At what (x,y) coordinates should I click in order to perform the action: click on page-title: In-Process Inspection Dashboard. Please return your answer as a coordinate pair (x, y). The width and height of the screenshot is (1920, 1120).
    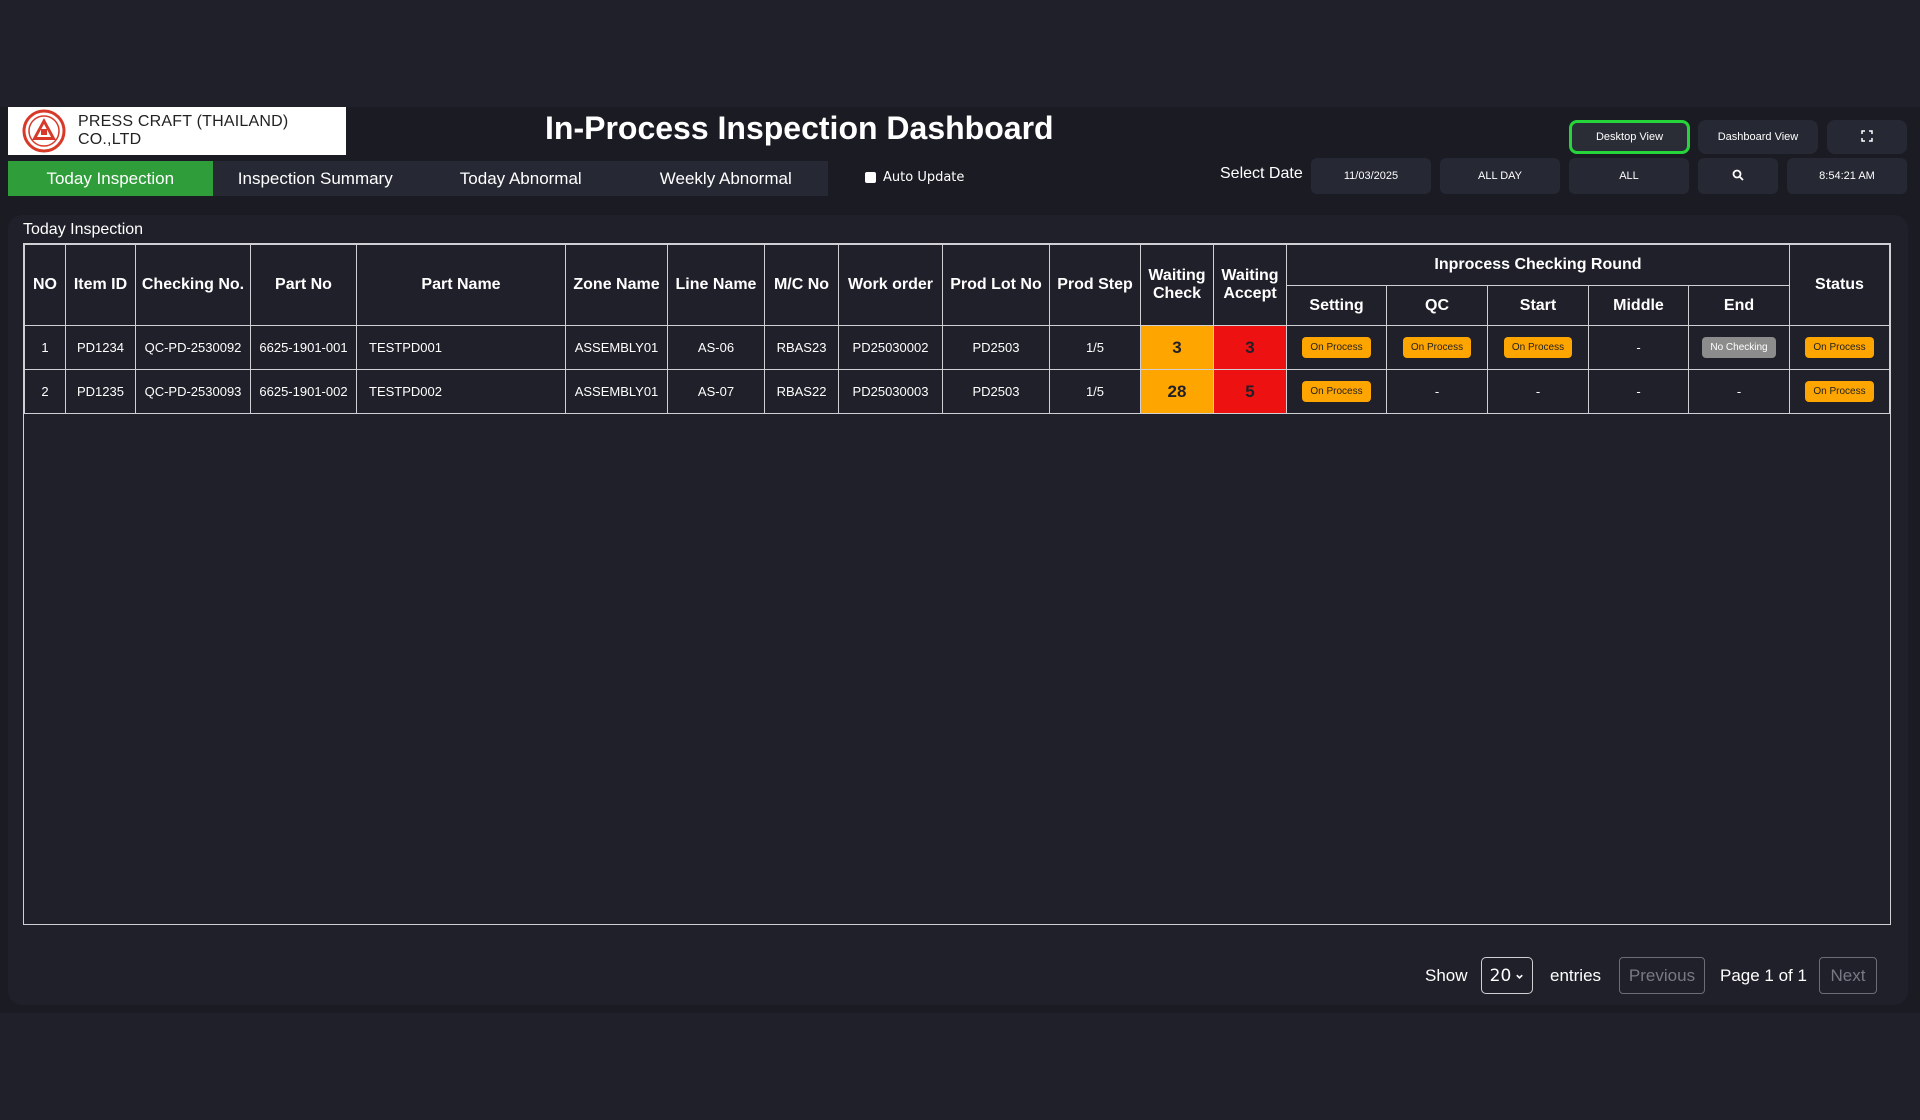
    Looking at the image, I should click on (799, 128).